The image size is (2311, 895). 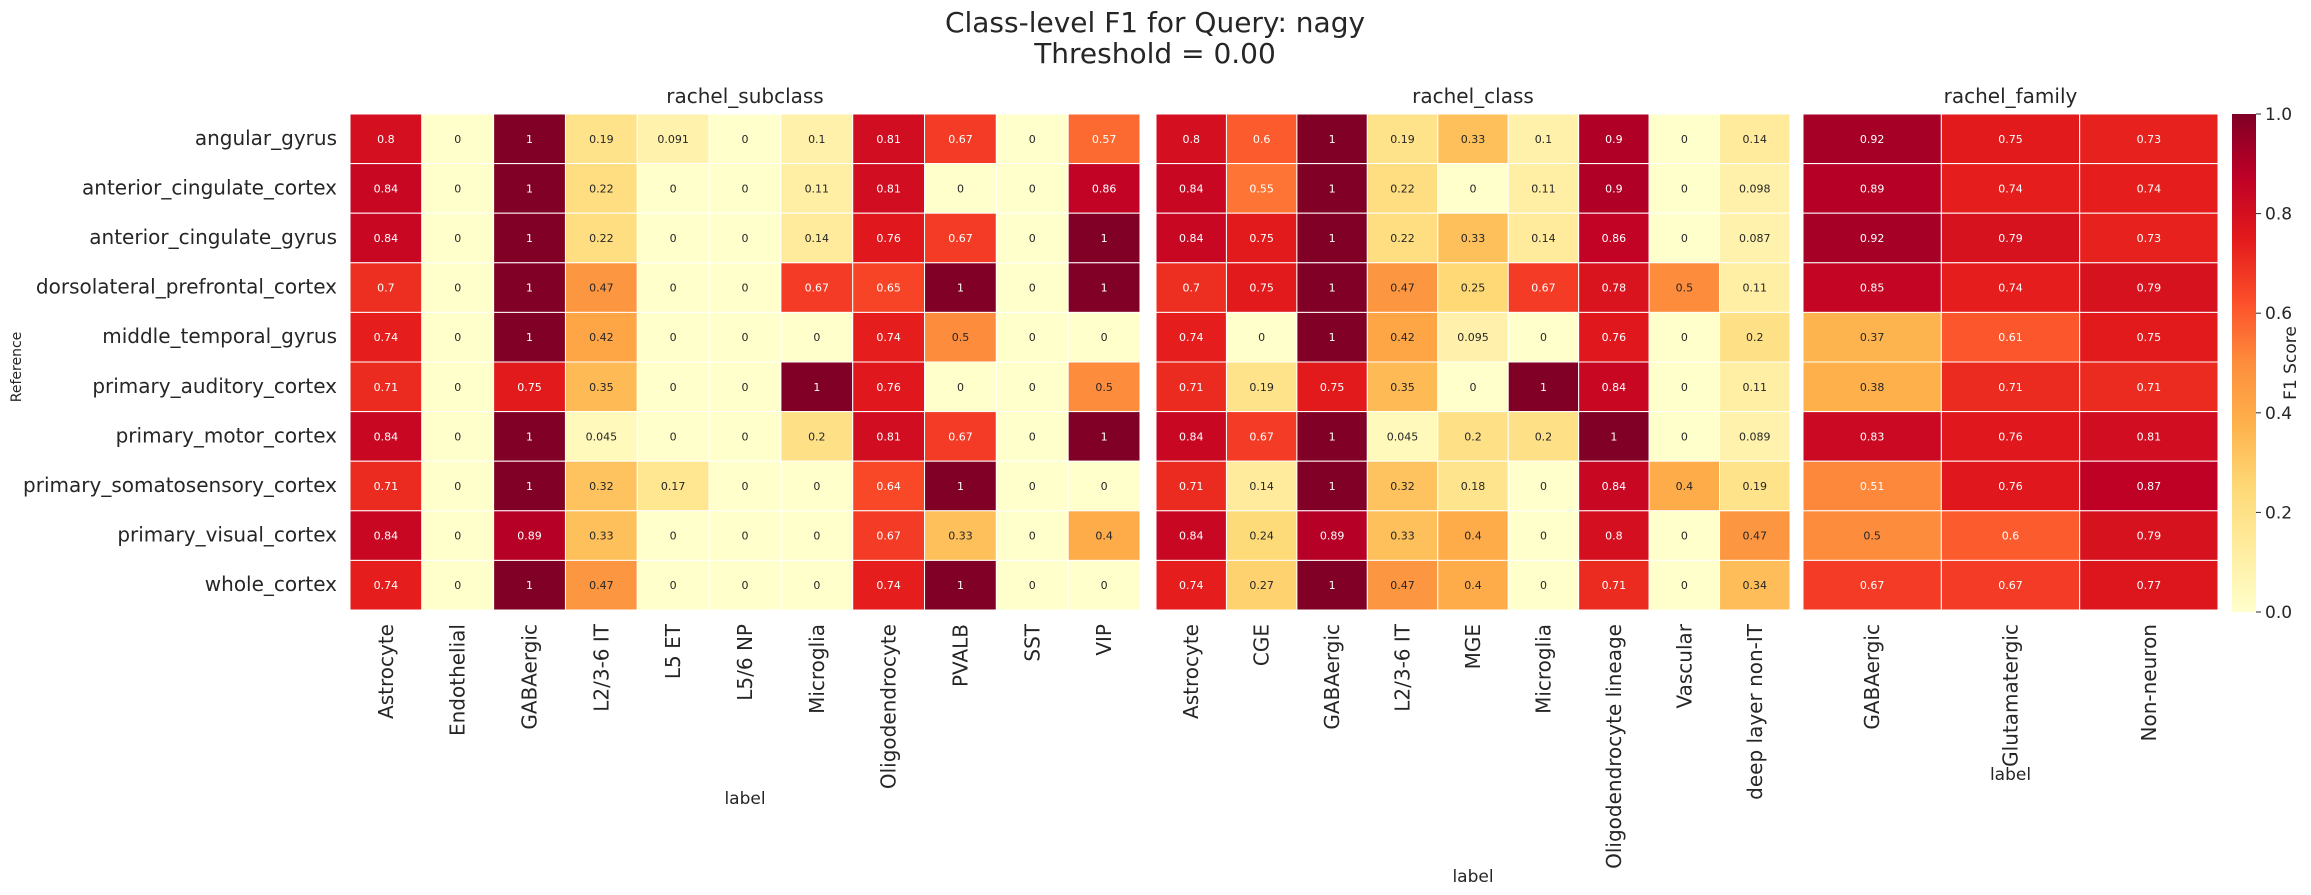 I want to click on cell-value-label: 0.65, so click(x=888, y=288).